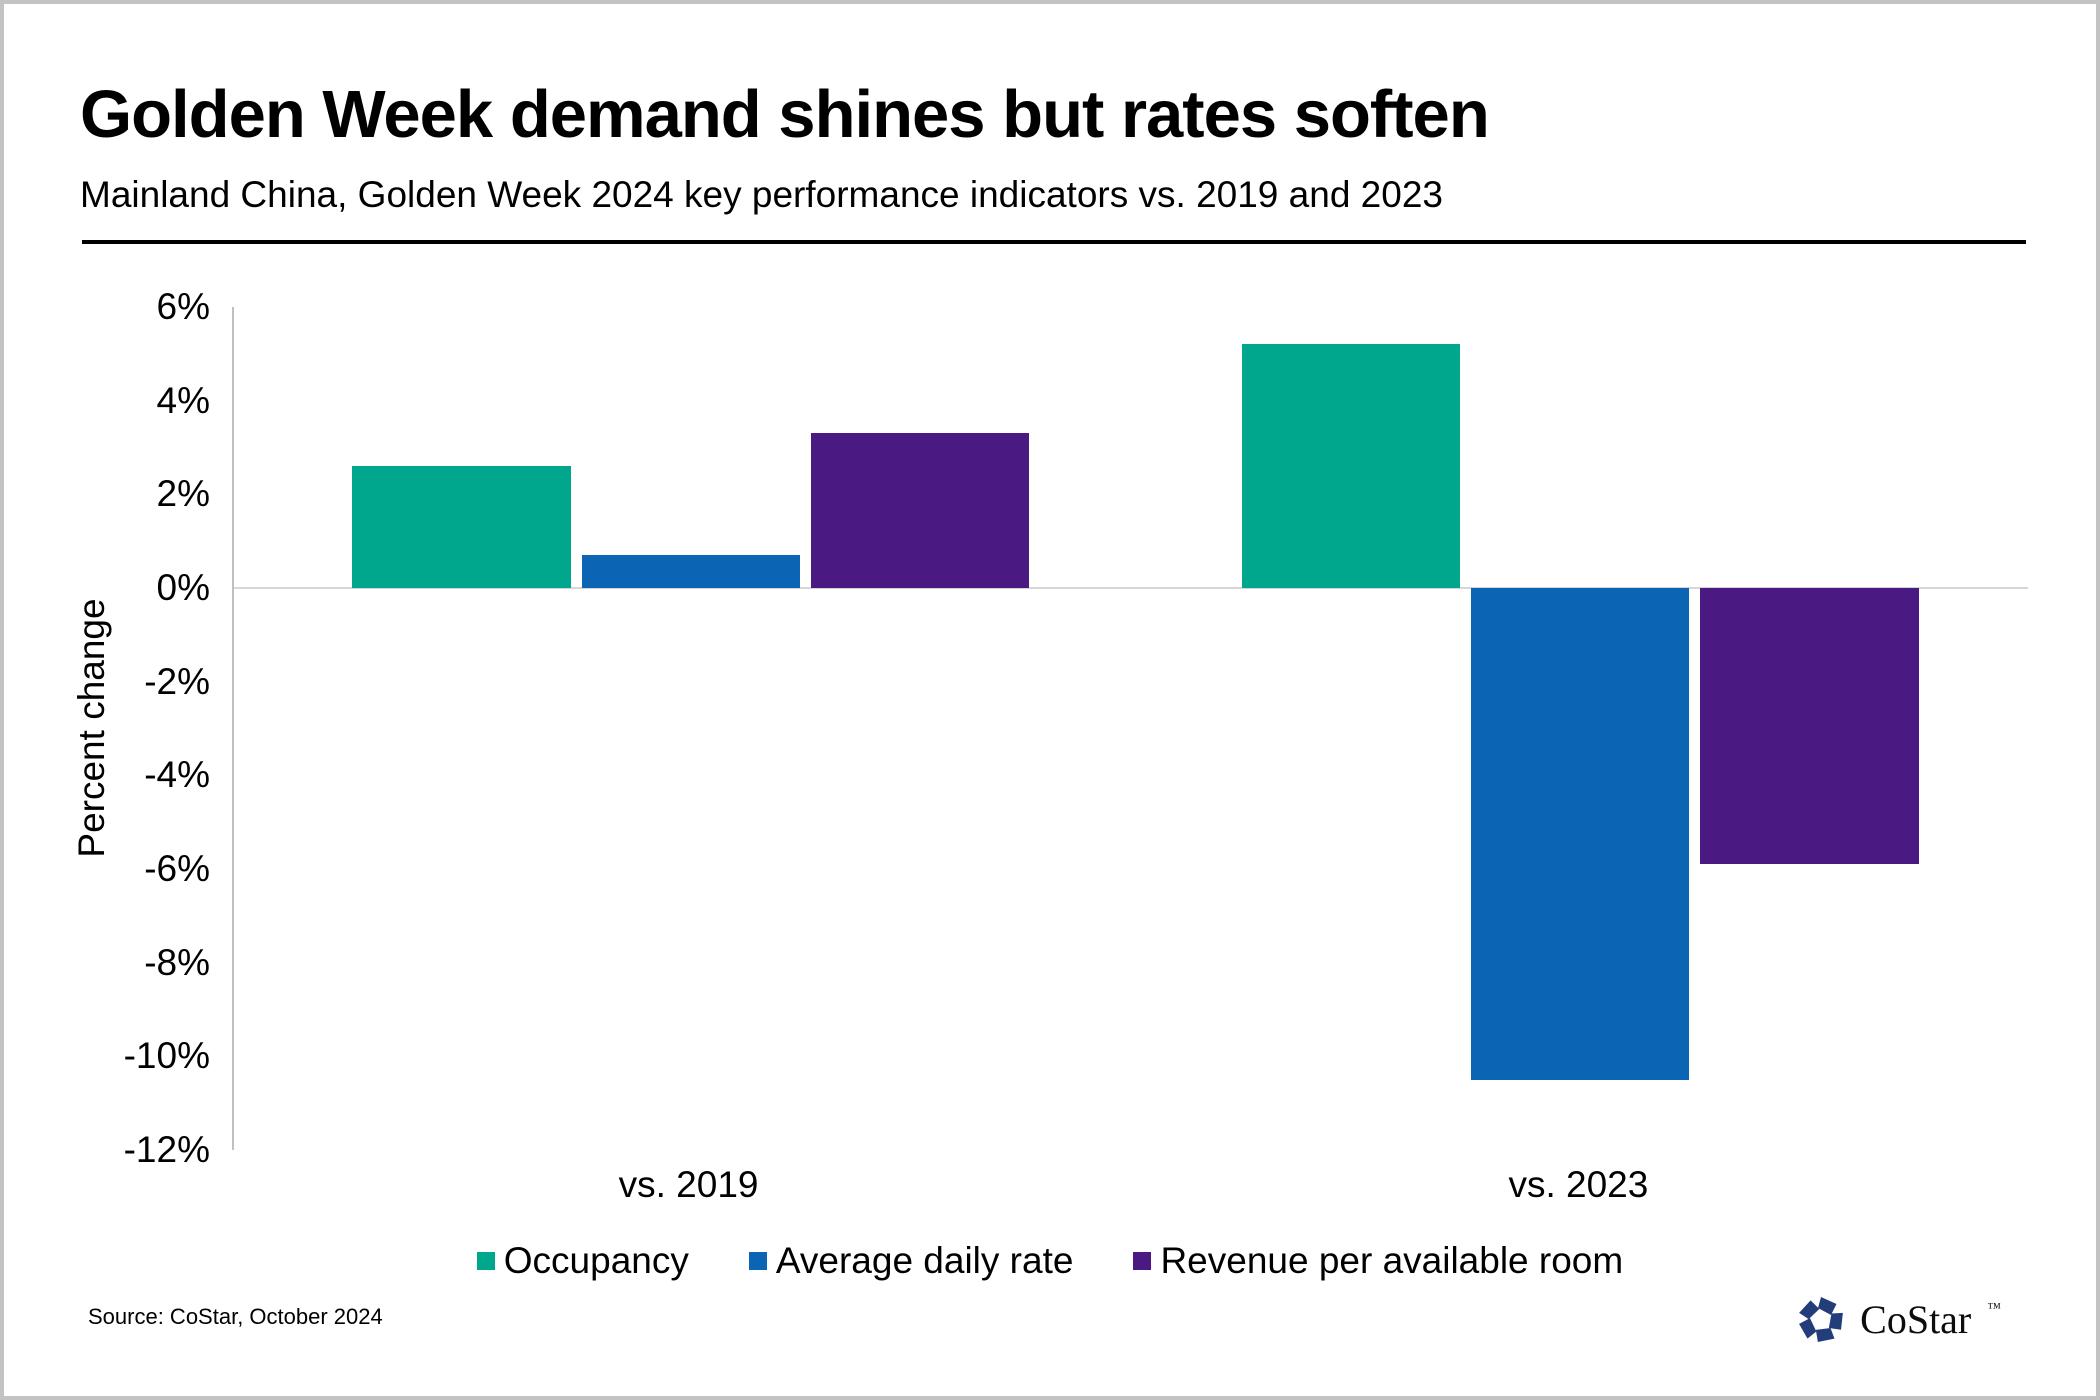  I want to click on costar-logo: CoStar ™, so click(1898, 1320).